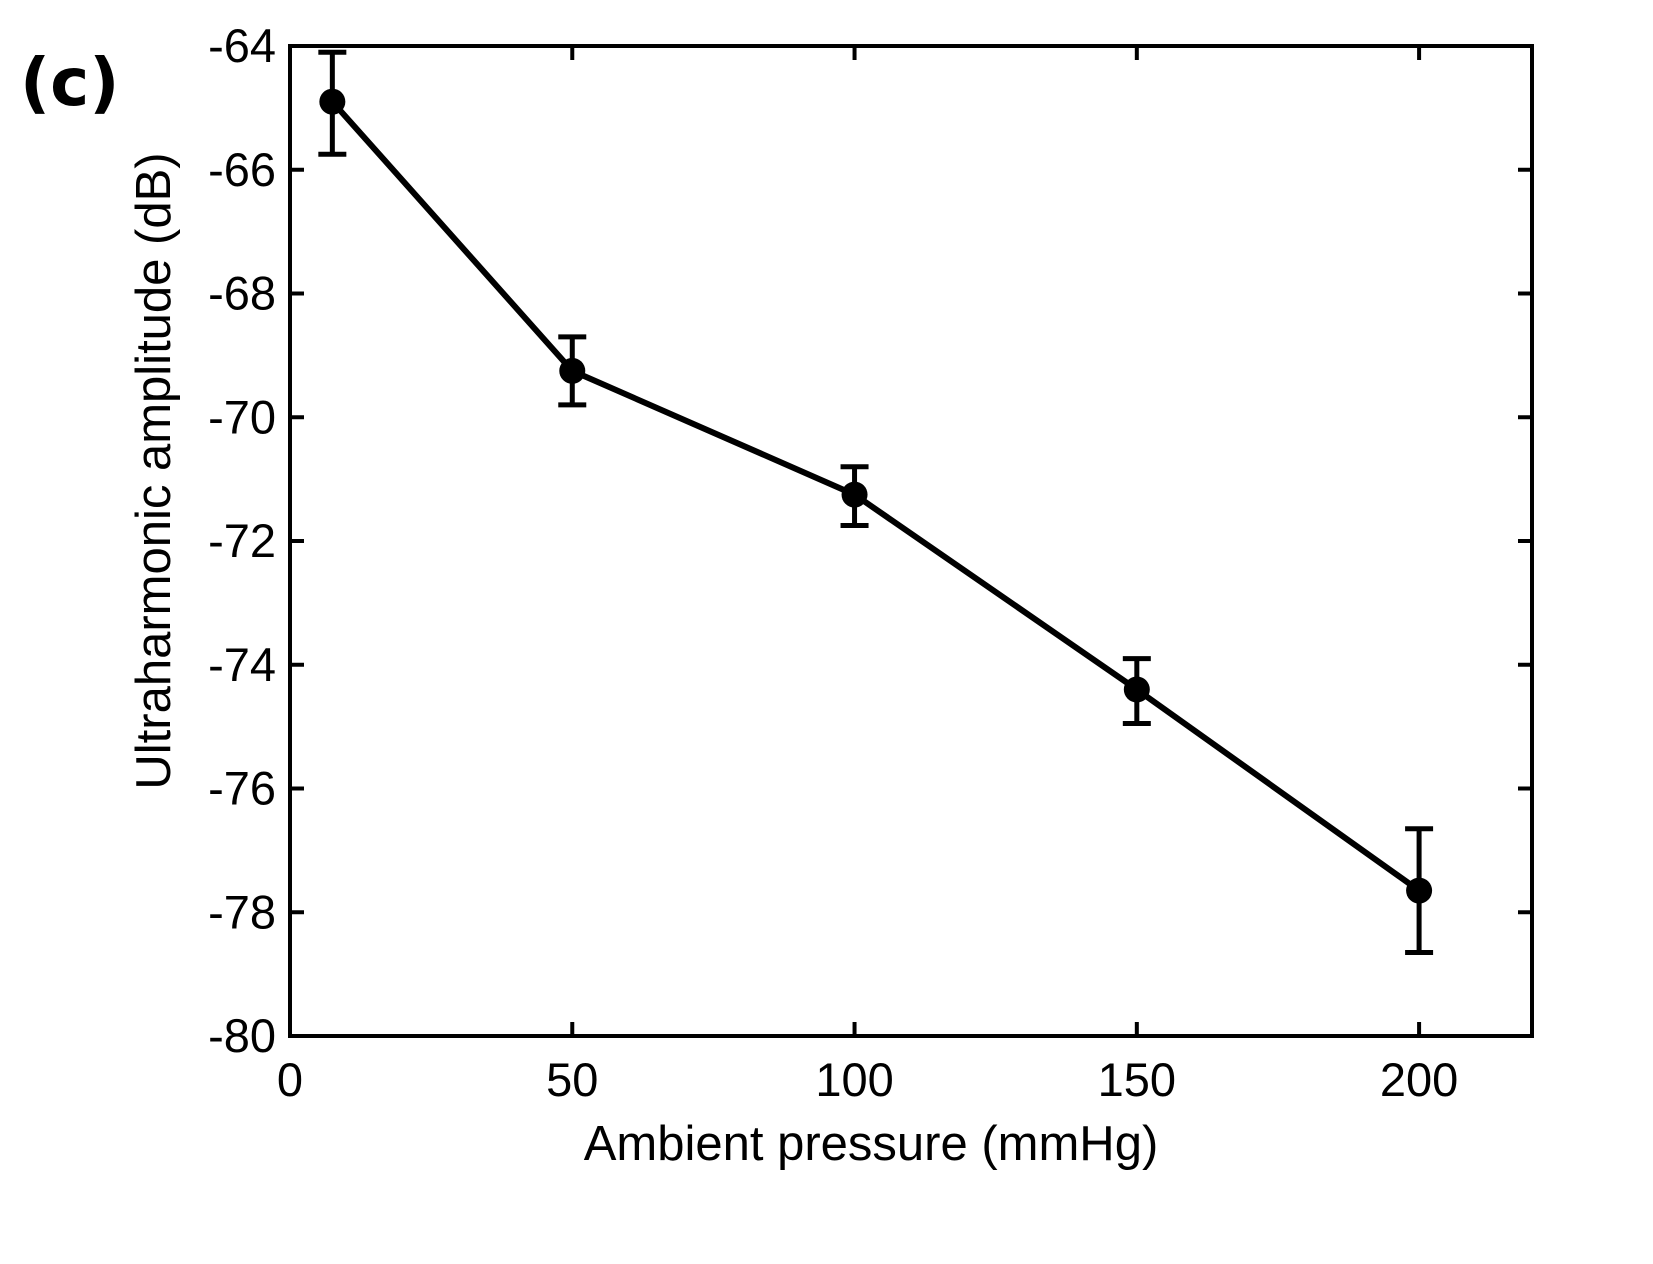 The image size is (1653, 1264). Describe the element at coordinates (572, 1079) in the screenshot. I see `x-tick-label: 50` at that location.